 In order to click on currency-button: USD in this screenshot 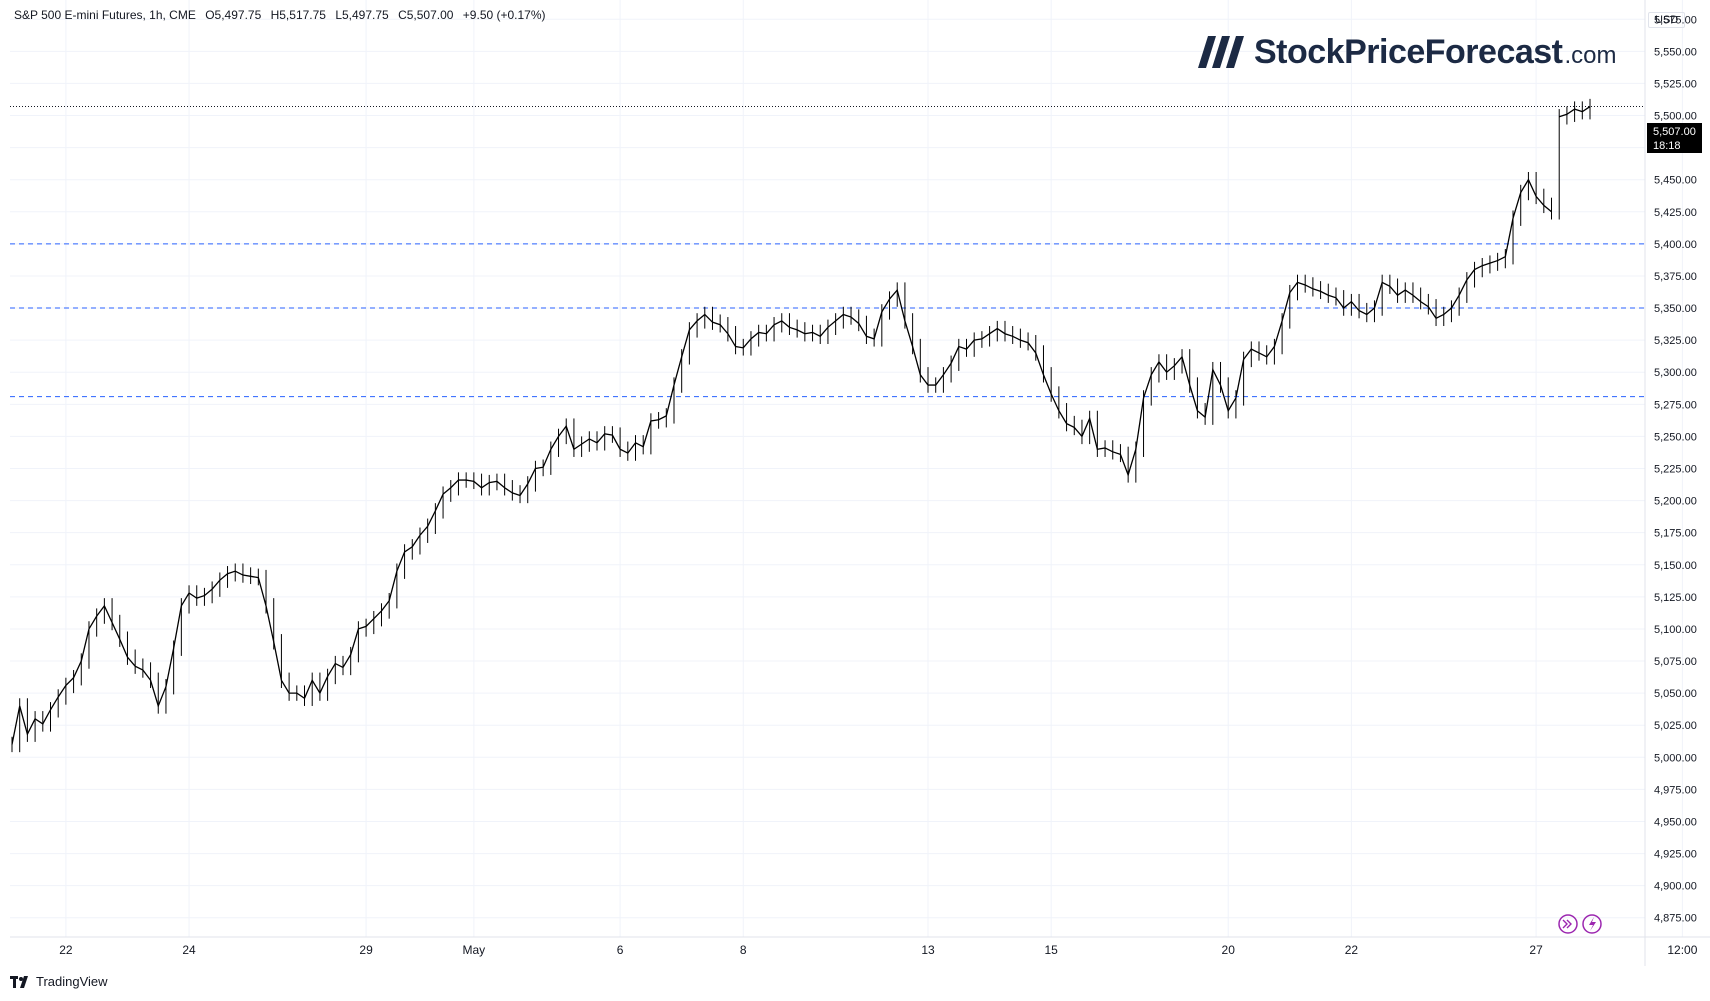, I will do `click(1667, 20)`.